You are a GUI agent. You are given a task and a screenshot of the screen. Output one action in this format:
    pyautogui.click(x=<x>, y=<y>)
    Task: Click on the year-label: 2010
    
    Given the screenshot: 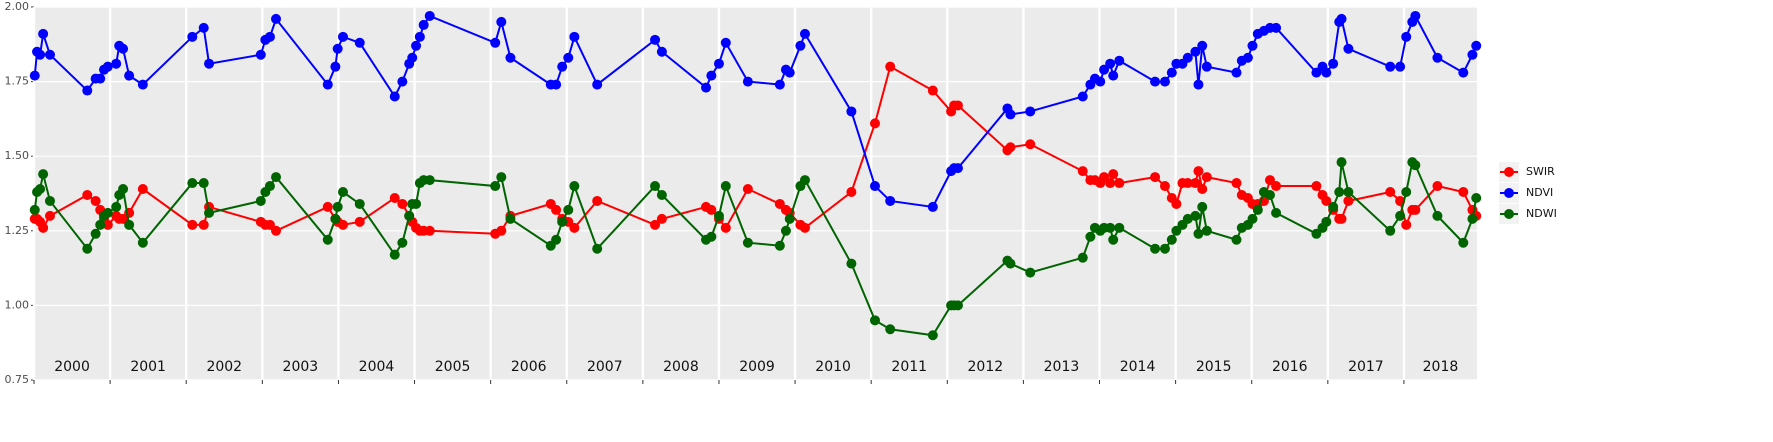 What is the action you would take?
    pyautogui.click(x=833, y=367)
    